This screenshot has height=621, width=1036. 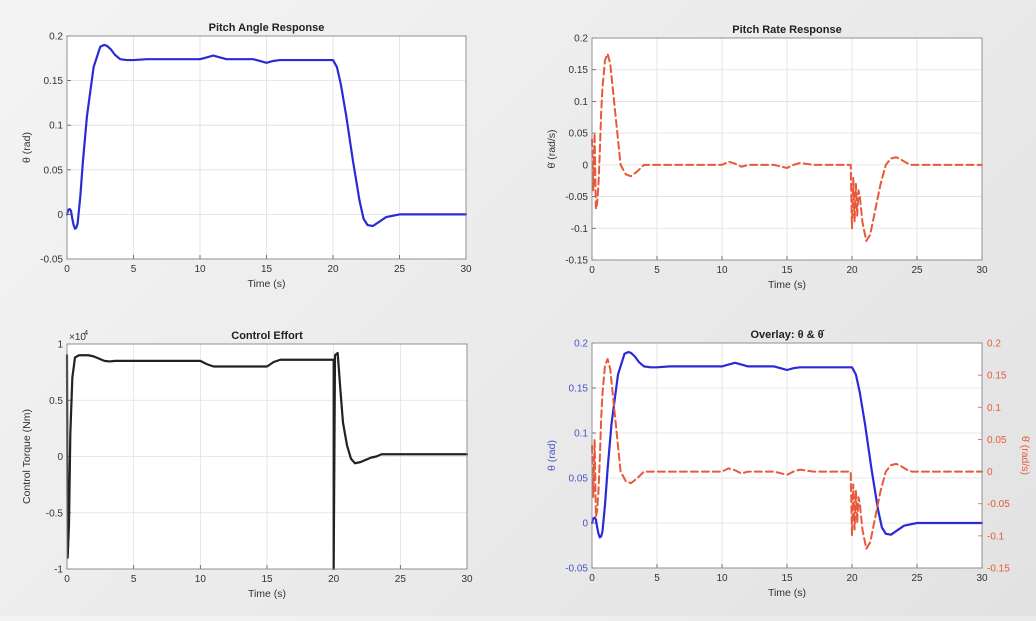 I want to click on y-right-tick-label: 0.15, so click(x=997, y=376).